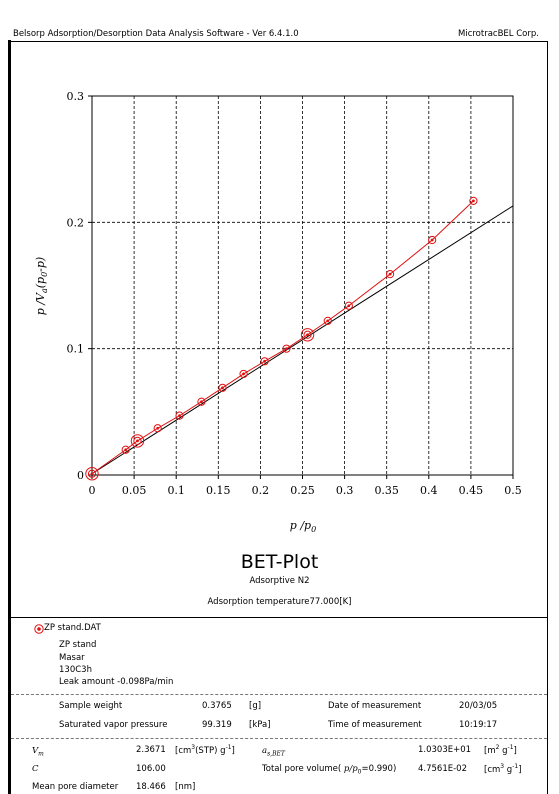  Describe the element at coordinates (302, 490) in the screenshot. I see `x-tick-label: 0.25` at that location.